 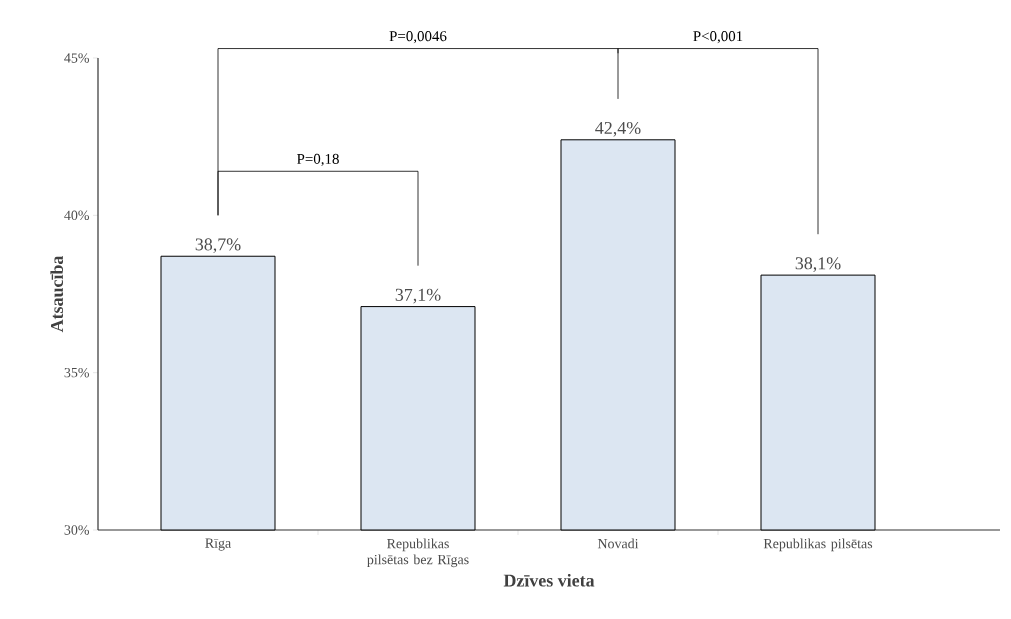 I want to click on y-tick-label: 40%, so click(x=76, y=215).